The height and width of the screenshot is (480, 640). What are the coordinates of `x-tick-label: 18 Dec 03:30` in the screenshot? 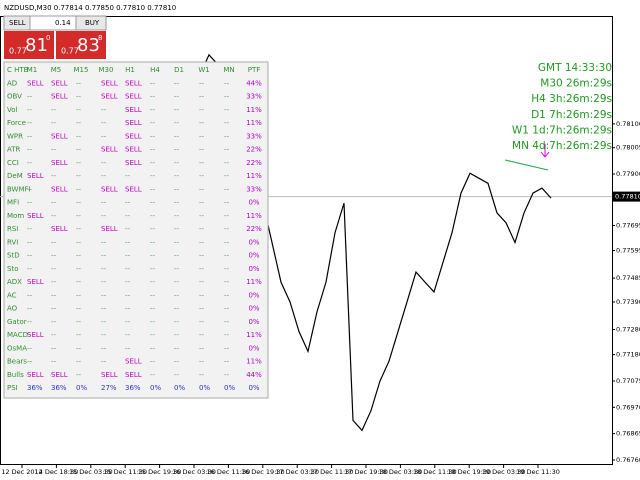 It's located at (401, 472).